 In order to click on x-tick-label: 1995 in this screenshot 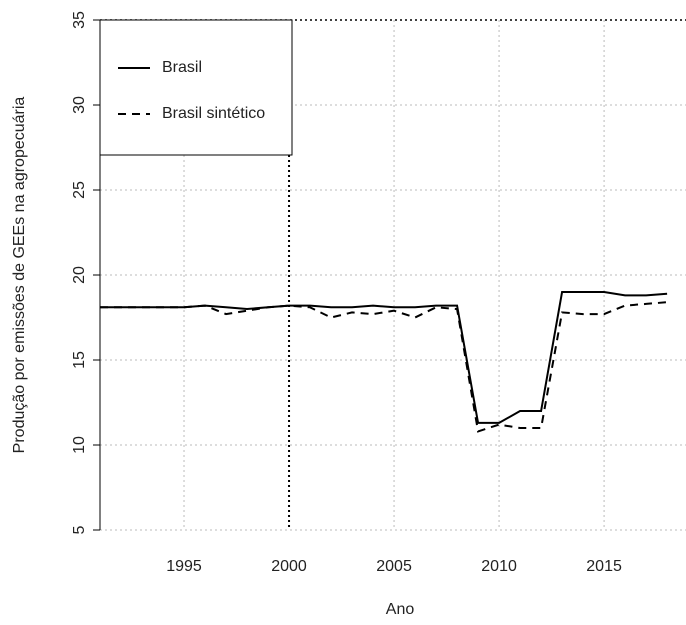, I will do `click(184, 566)`.